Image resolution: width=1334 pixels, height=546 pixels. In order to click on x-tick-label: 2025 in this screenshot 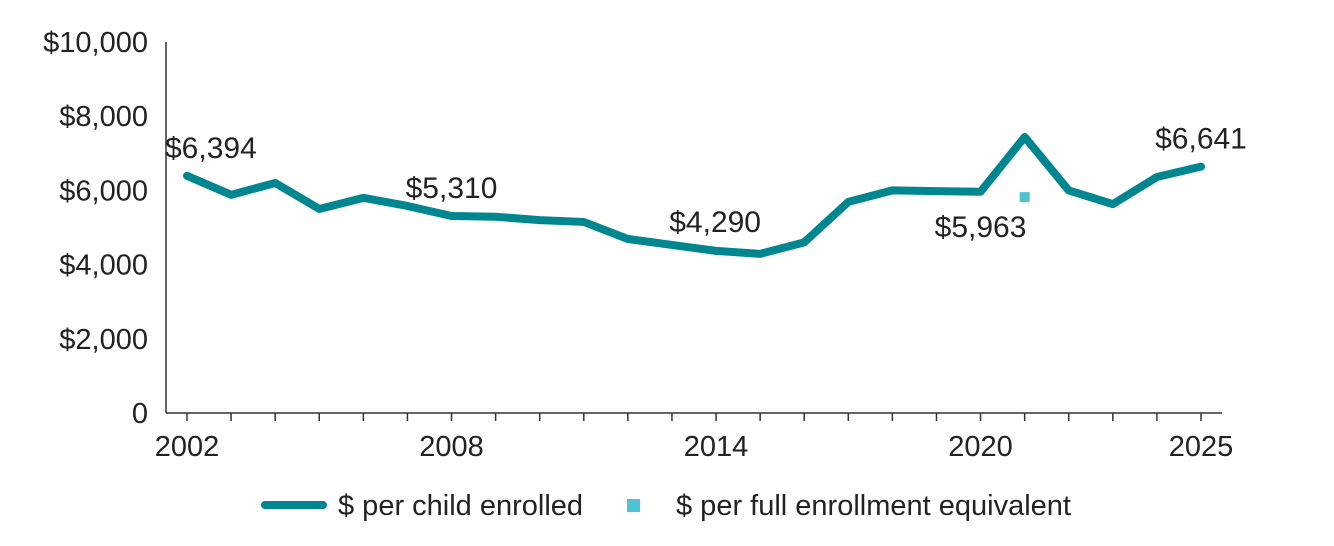, I will do `click(1201, 447)`.